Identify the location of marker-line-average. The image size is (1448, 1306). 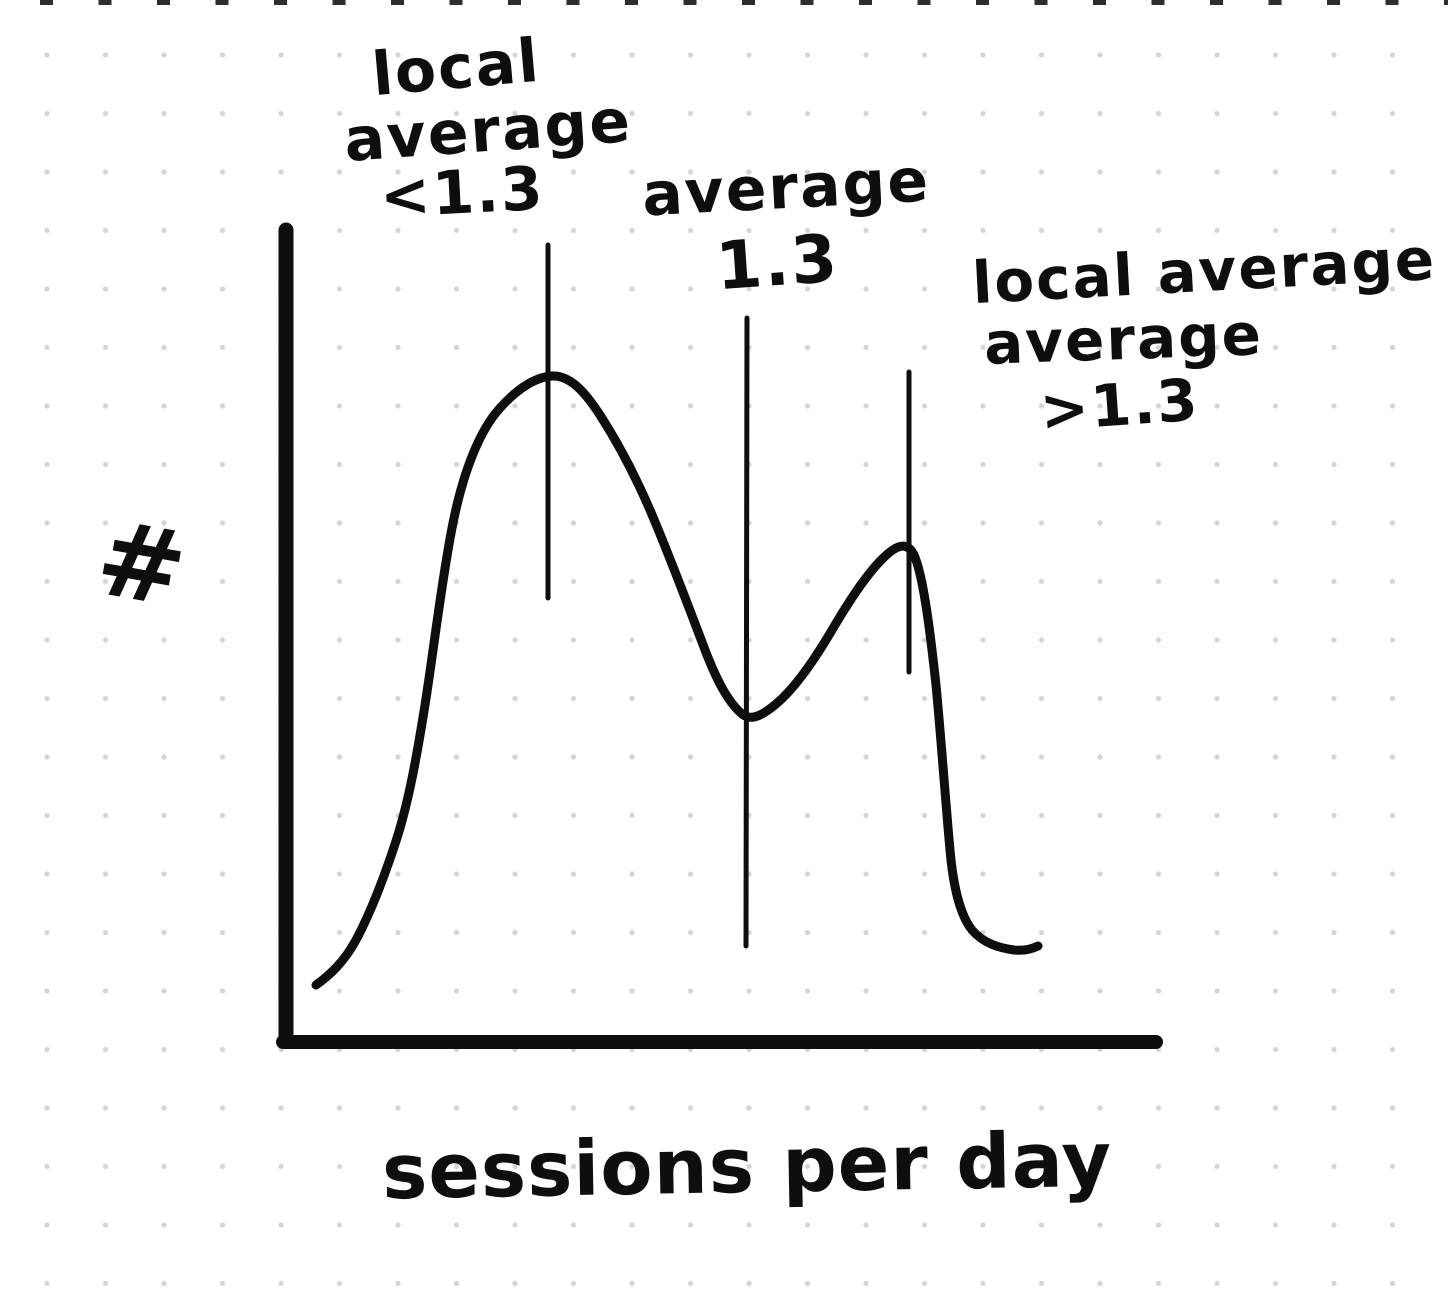
(746, 632).